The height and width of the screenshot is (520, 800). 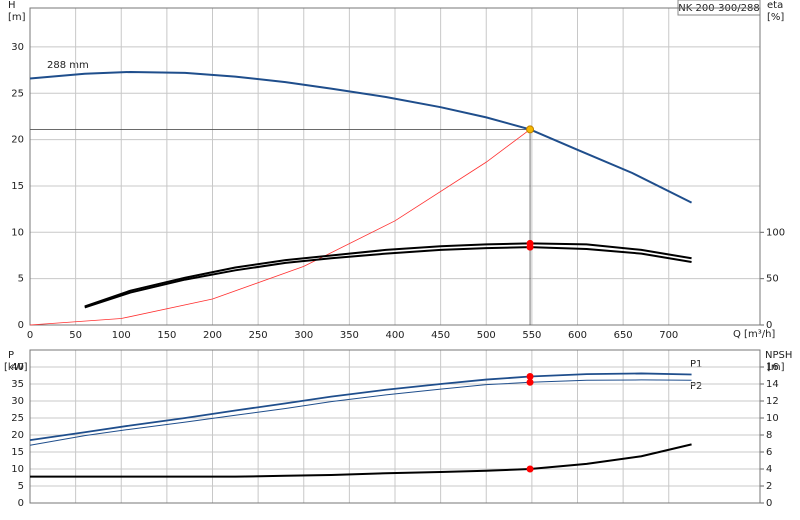 I want to click on x-tick-label: 500, so click(x=486, y=335).